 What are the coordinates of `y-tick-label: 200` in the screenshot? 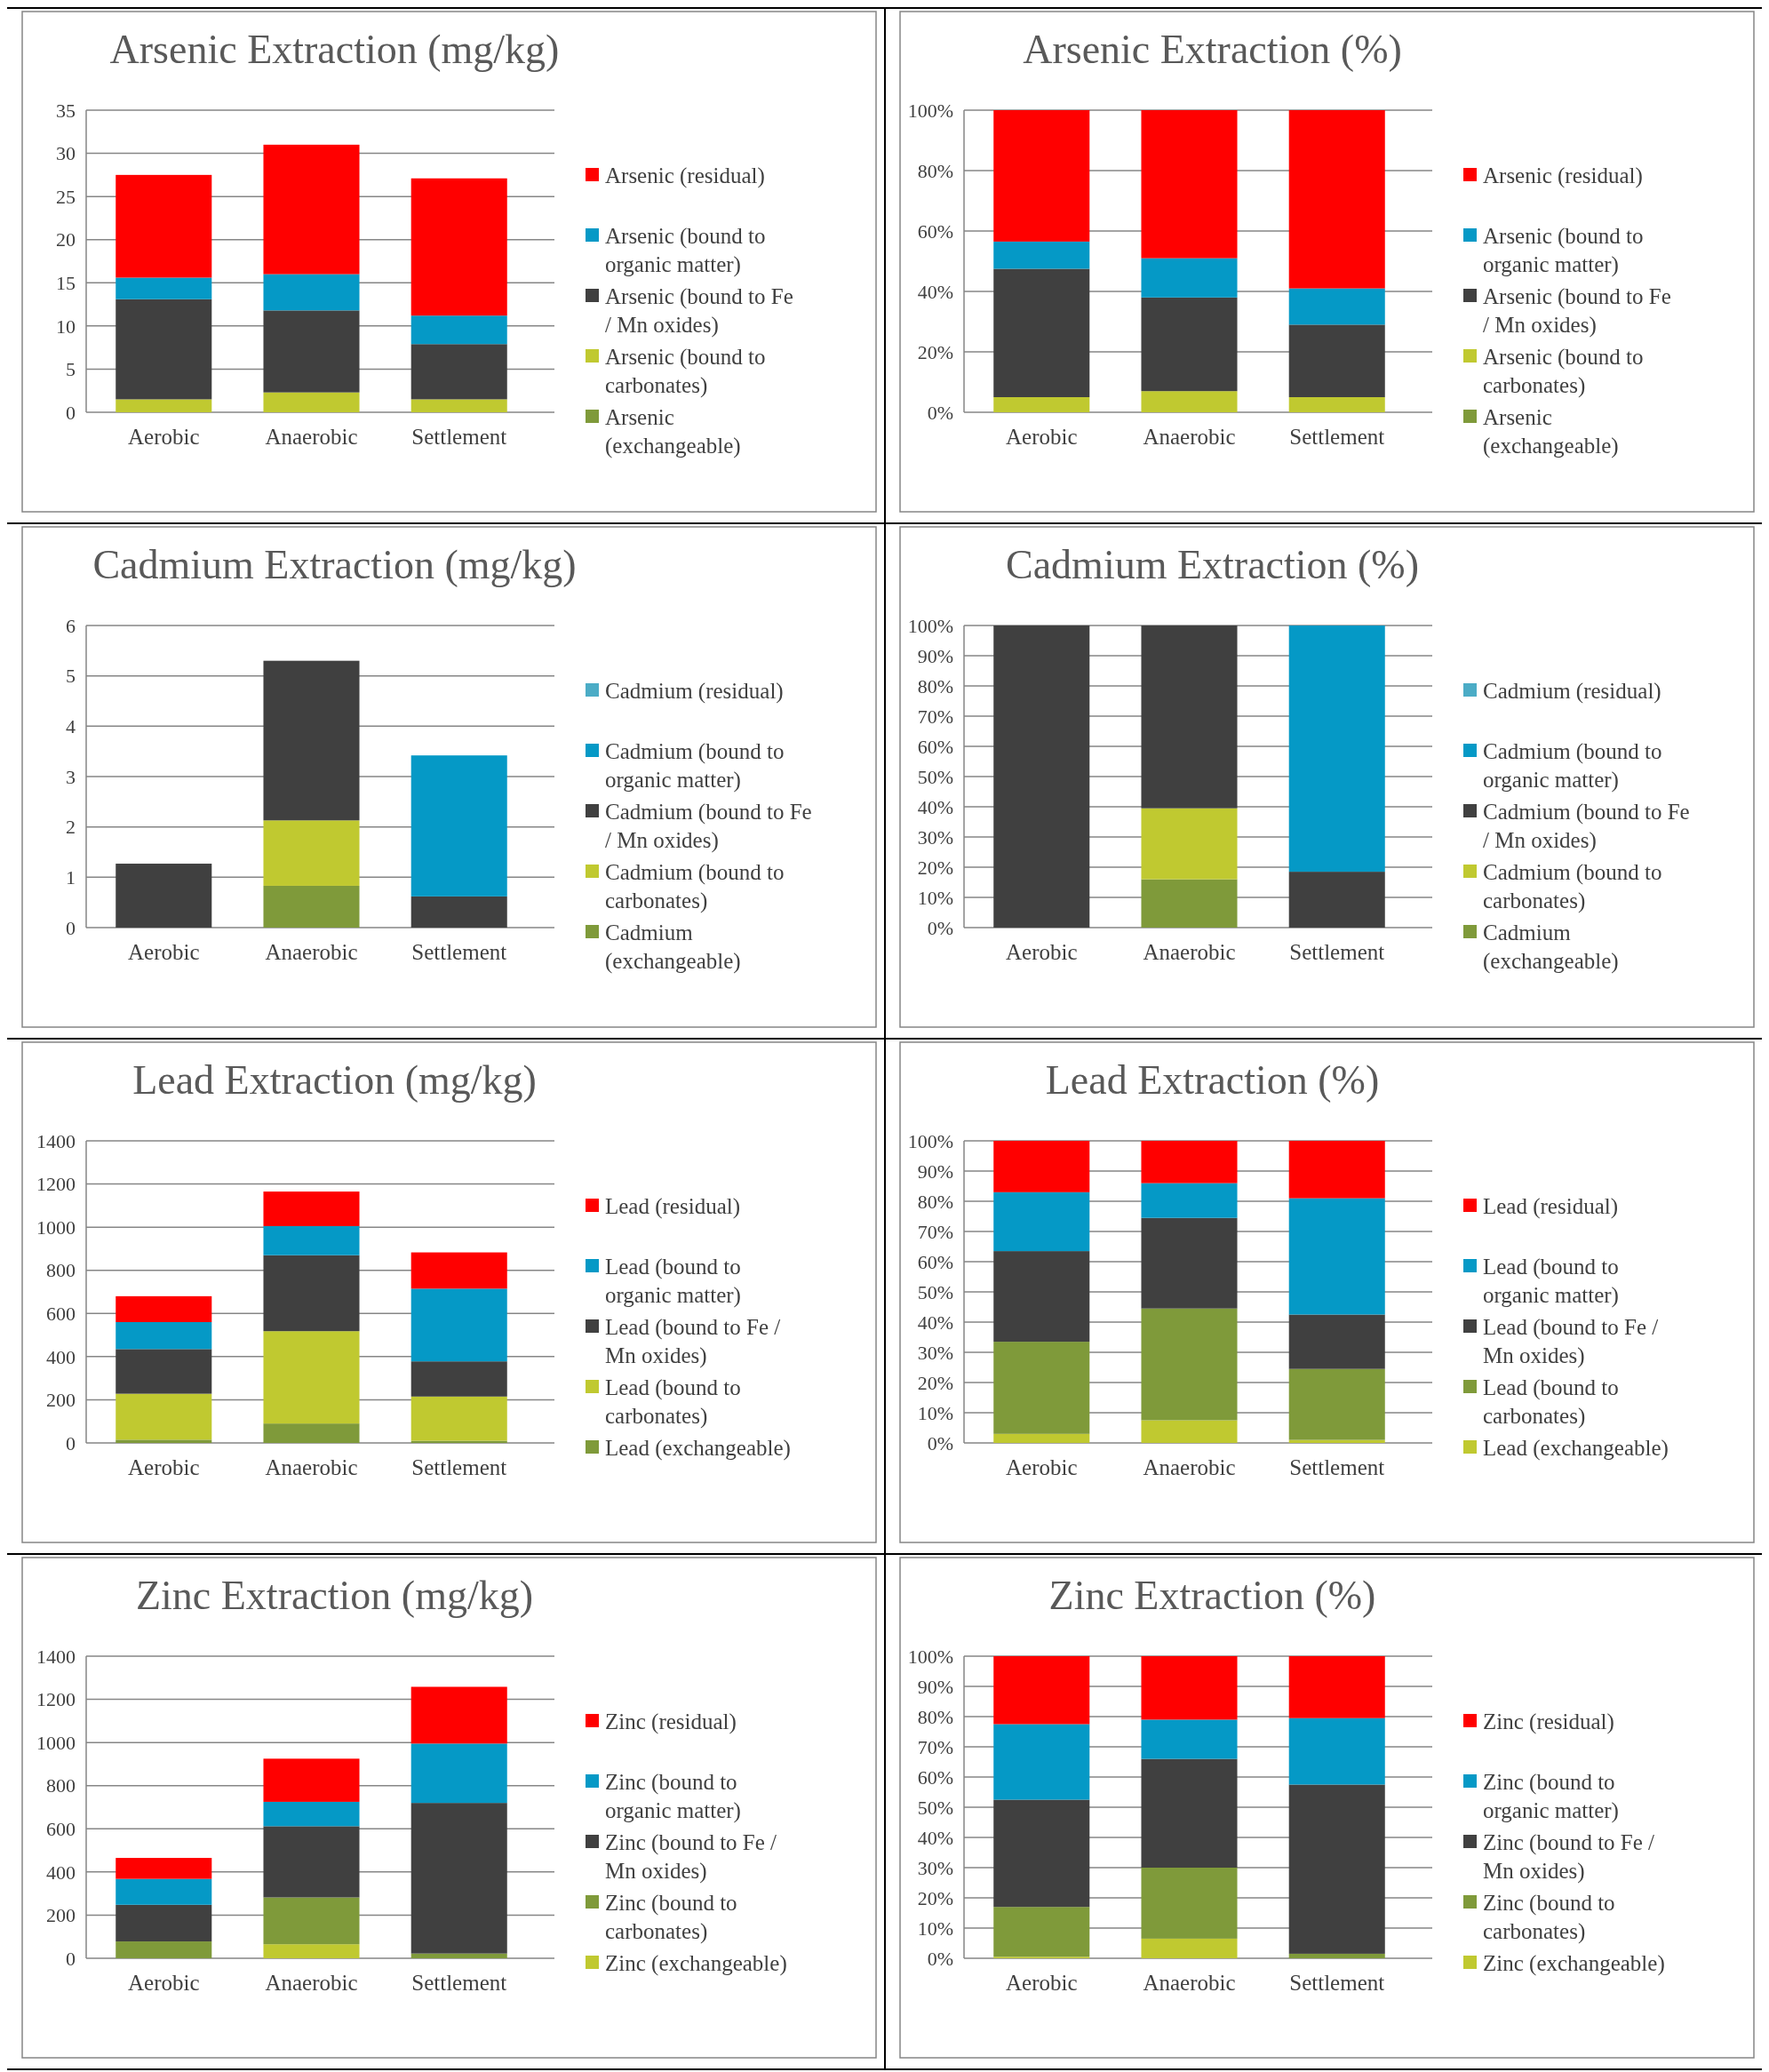 It's located at (61, 1401).